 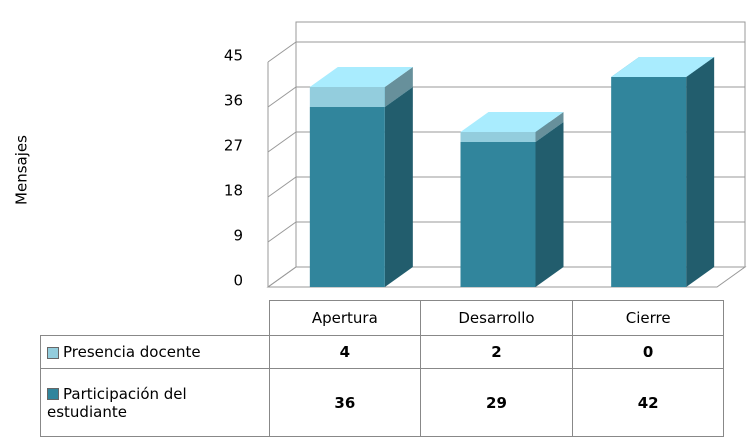 I want to click on legend-label: Presencia docente, so click(x=132, y=352).